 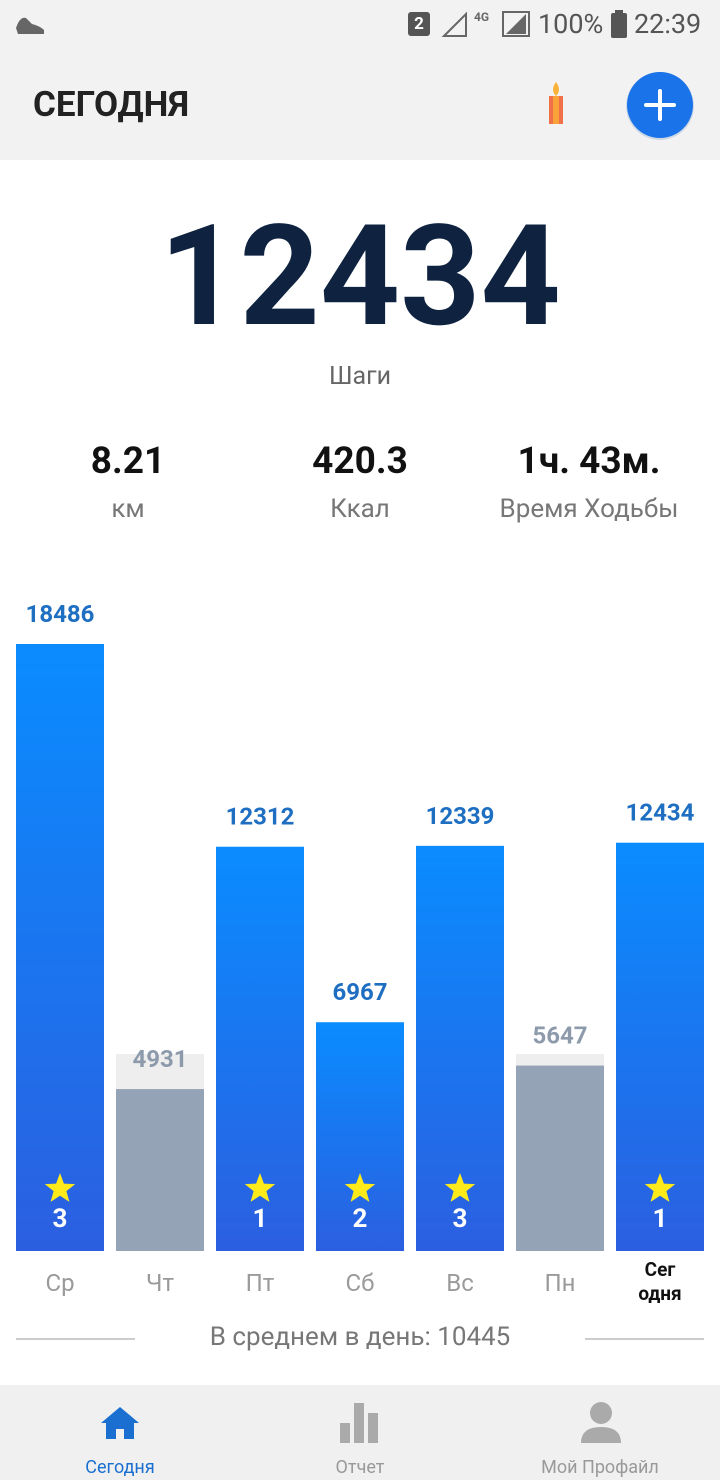 I want to click on value-label: 12339, so click(x=460, y=816).